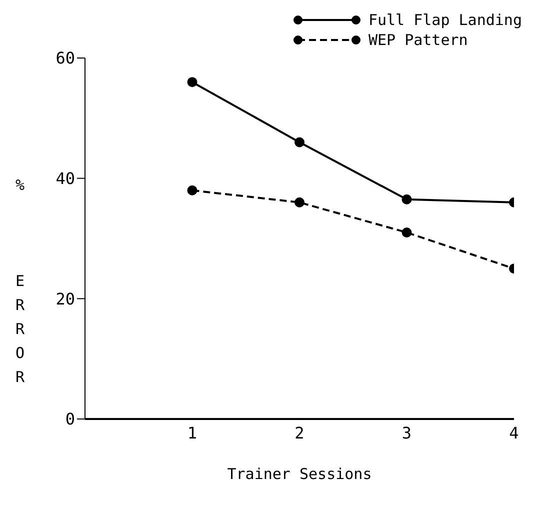  I want to click on x-tick-label: 3, so click(407, 432).